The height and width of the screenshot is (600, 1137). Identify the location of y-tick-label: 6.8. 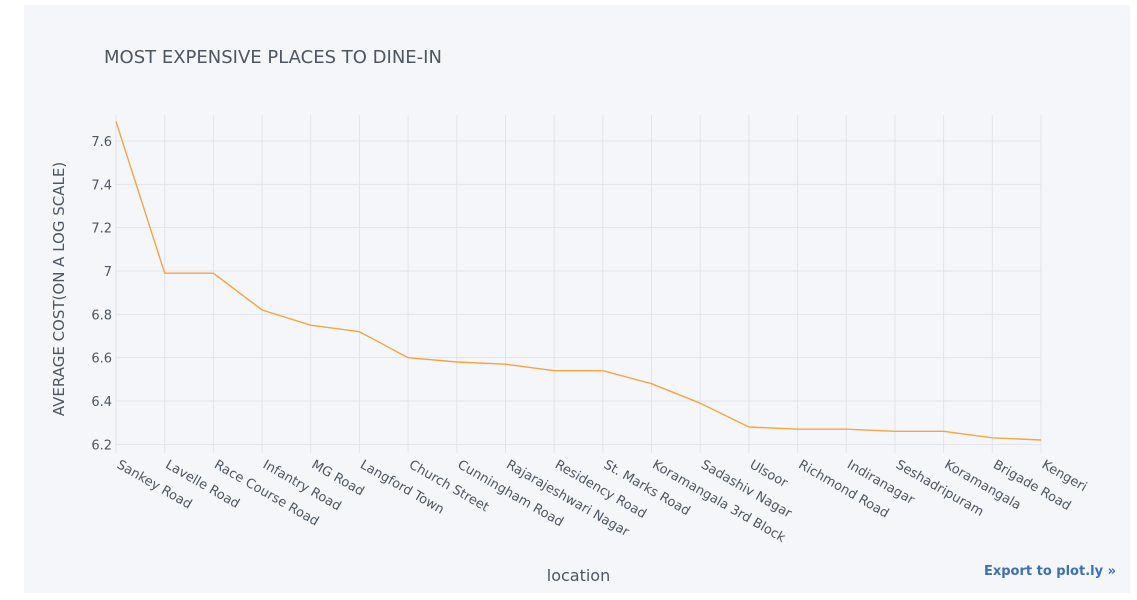
(101, 315).